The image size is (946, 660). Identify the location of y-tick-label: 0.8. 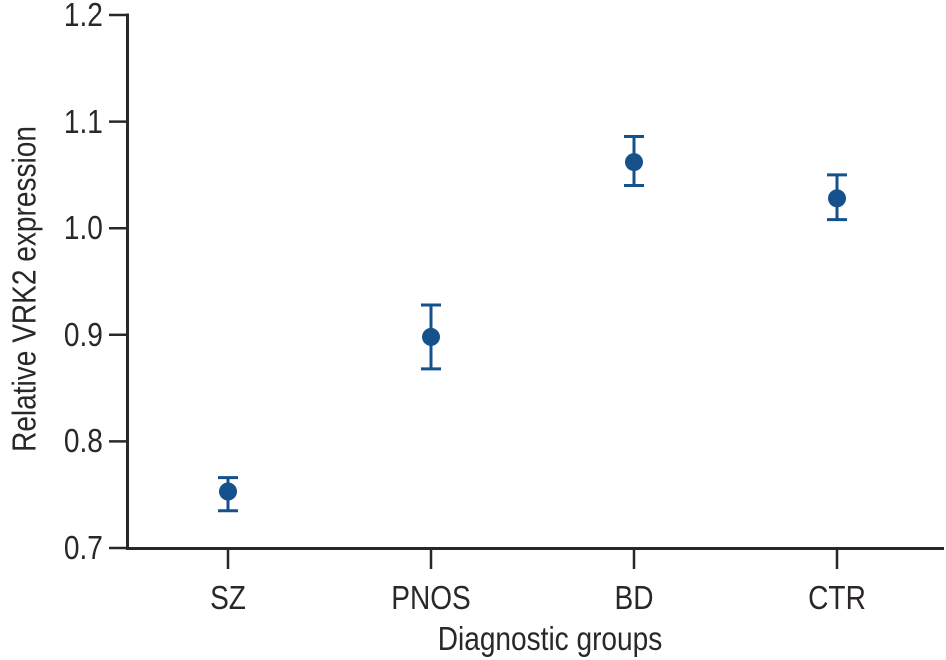
(83, 441).